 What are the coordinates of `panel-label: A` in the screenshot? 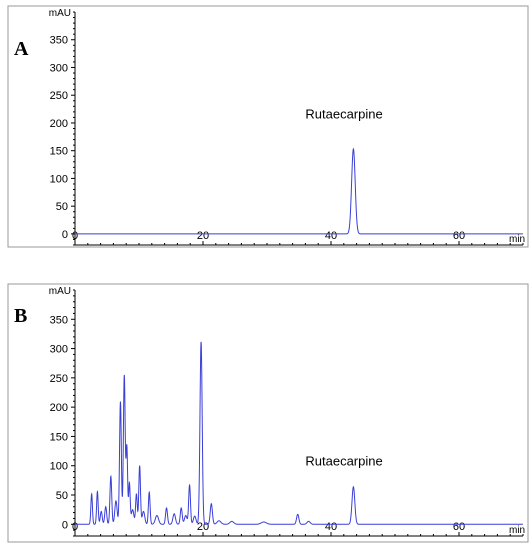 It's located at (21, 49).